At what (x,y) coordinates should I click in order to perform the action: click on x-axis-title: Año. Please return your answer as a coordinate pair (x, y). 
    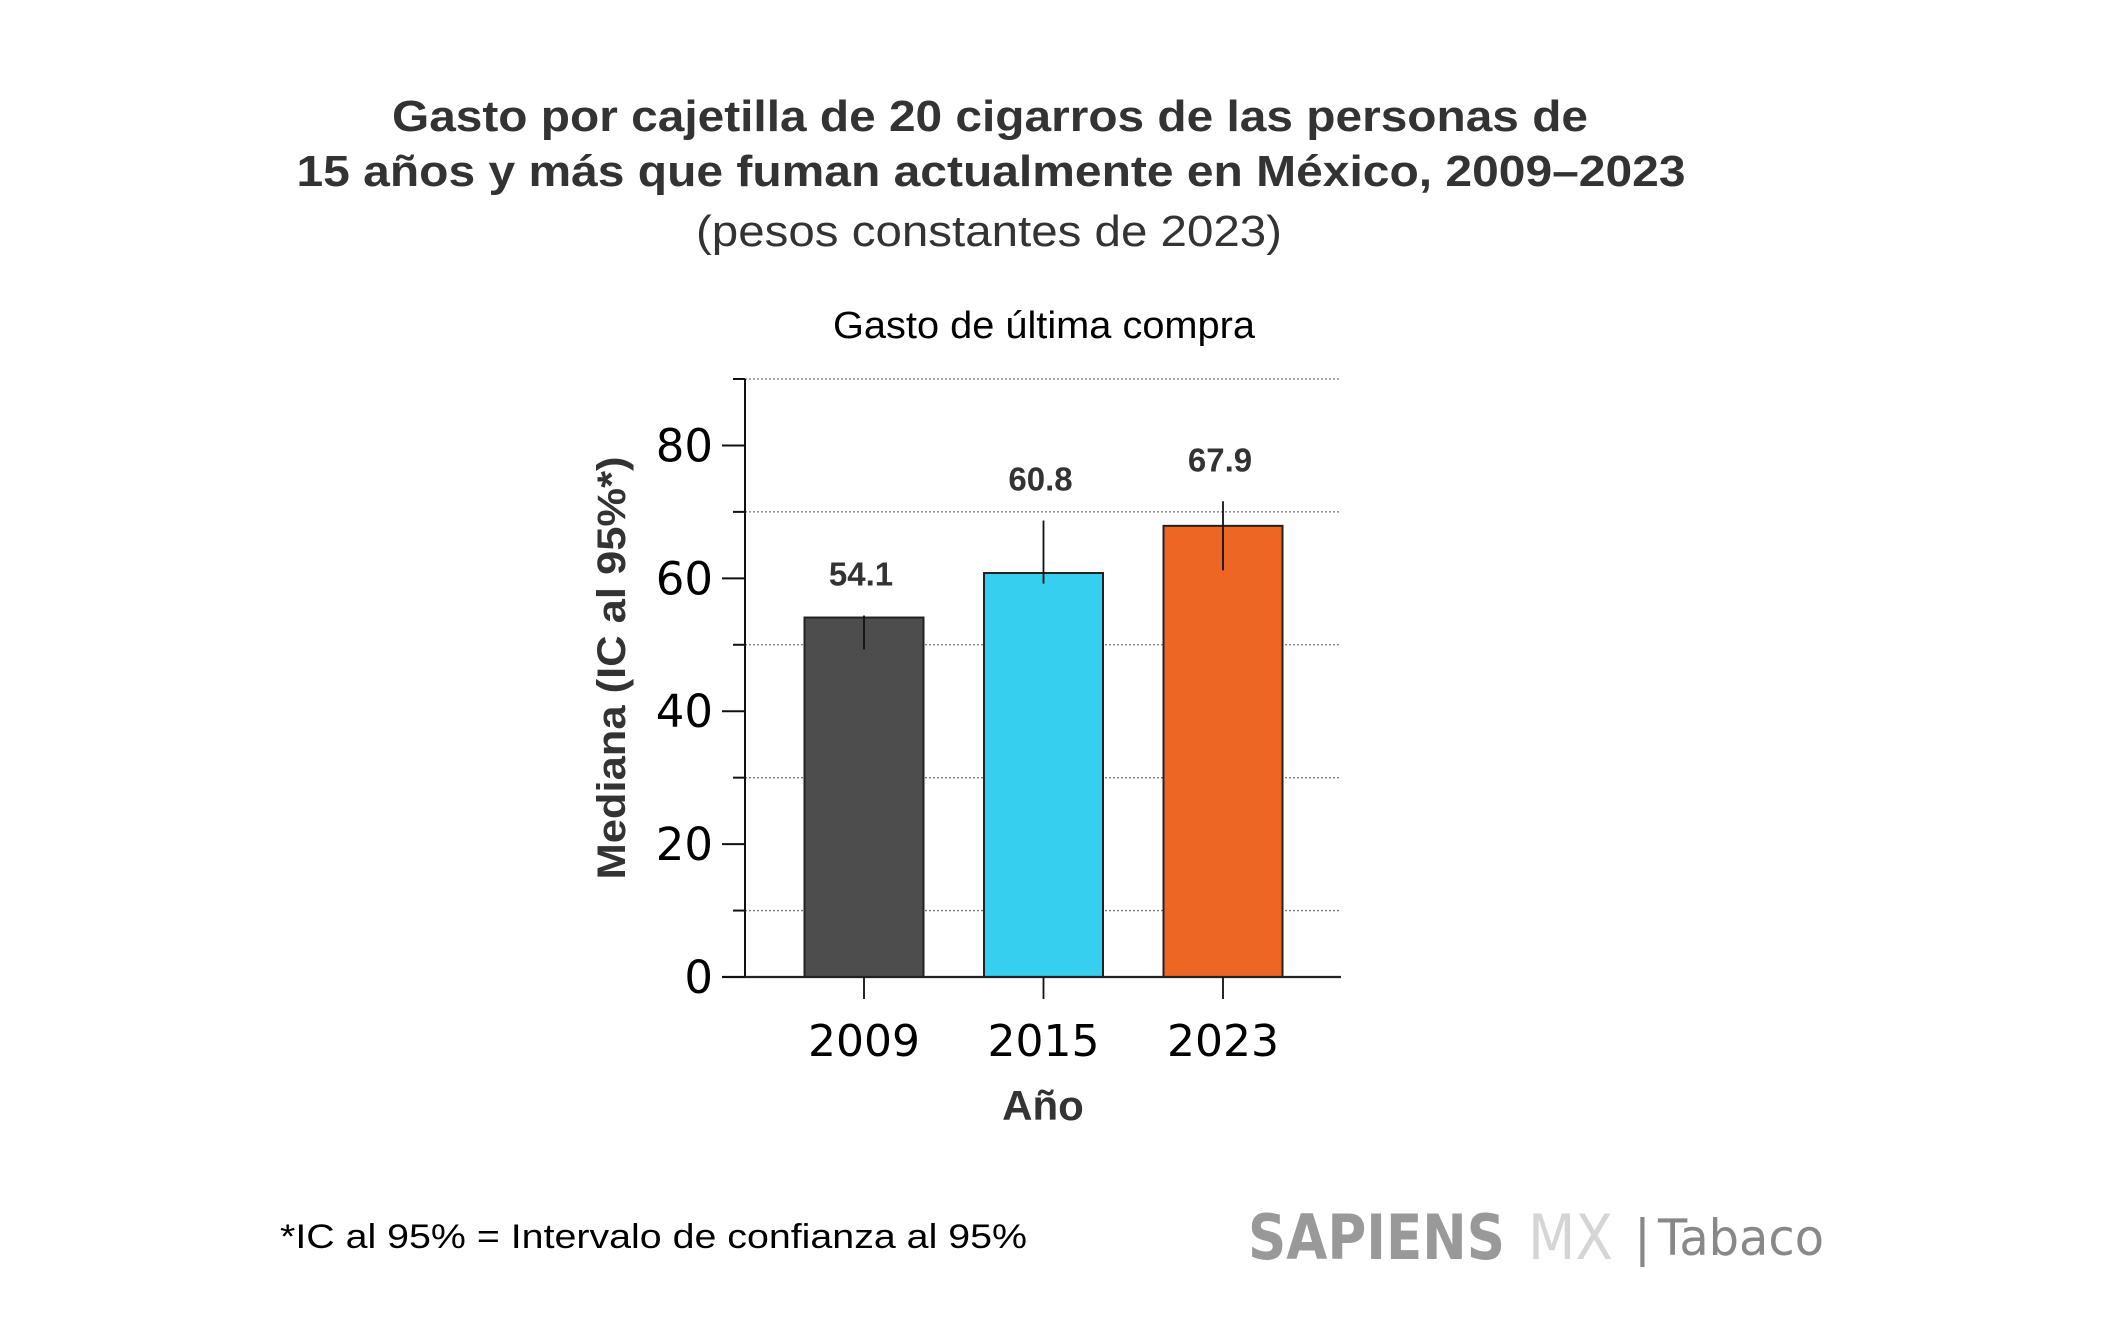
    Looking at the image, I should click on (1043, 1105).